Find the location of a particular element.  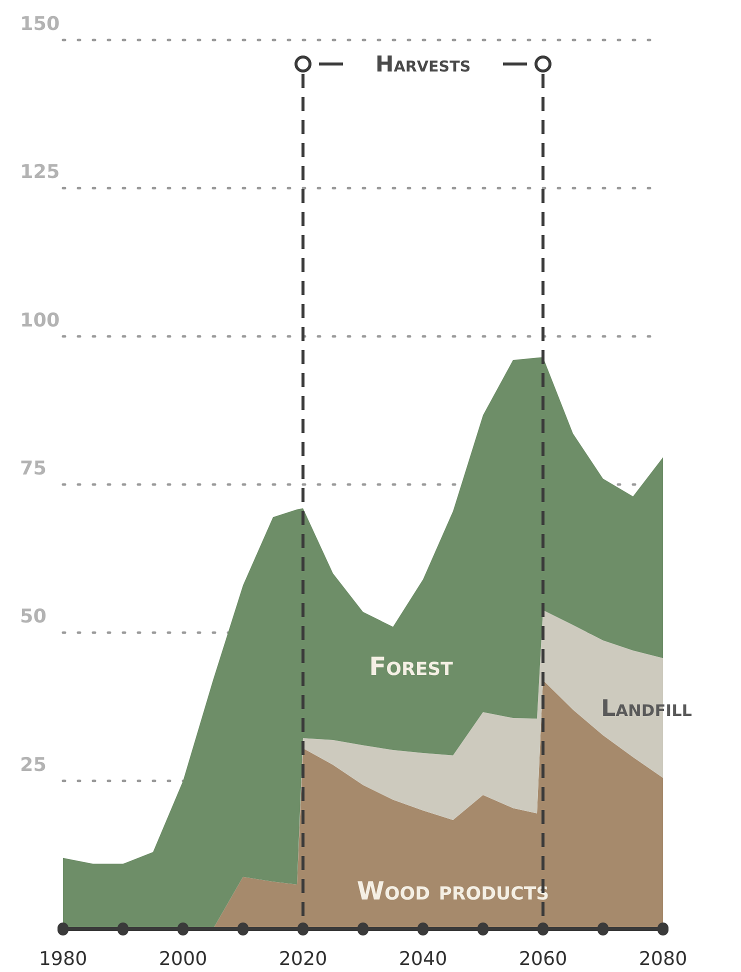

series-label: Wood products is located at coordinates (453, 891).